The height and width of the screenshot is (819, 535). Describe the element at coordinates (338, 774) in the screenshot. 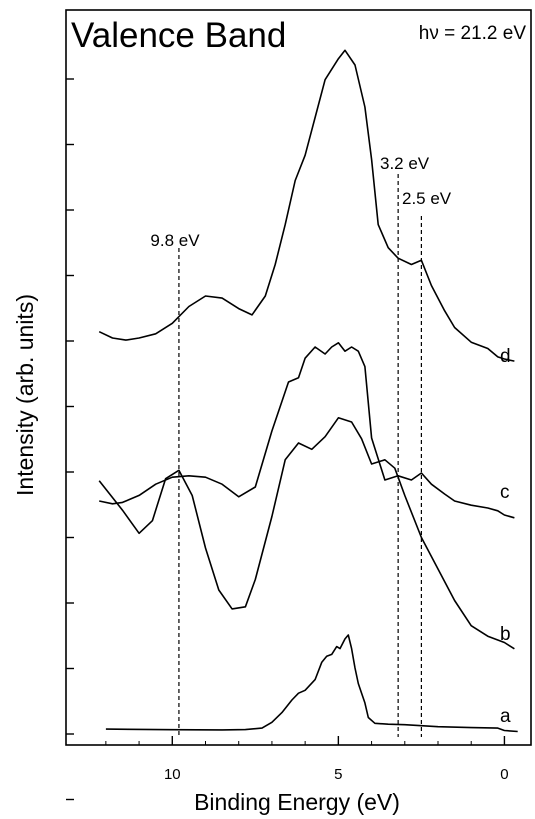

I see `x-tick-label: 5` at that location.